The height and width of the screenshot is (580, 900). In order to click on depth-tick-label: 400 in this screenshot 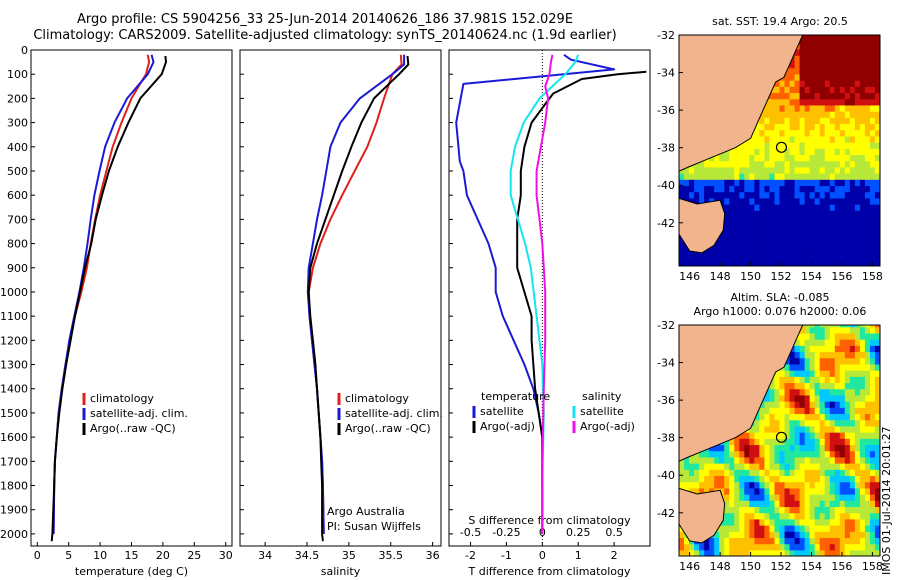, I will do `click(17, 147)`.